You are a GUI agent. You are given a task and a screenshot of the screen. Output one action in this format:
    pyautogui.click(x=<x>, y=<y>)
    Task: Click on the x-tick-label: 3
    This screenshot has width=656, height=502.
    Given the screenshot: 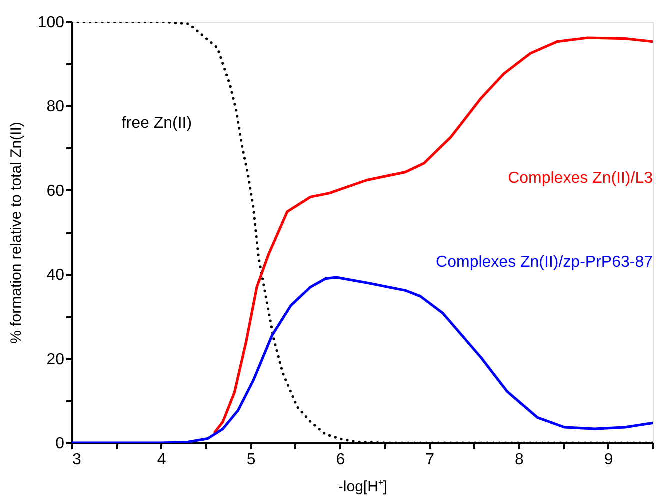 What is the action you would take?
    pyautogui.click(x=77, y=460)
    